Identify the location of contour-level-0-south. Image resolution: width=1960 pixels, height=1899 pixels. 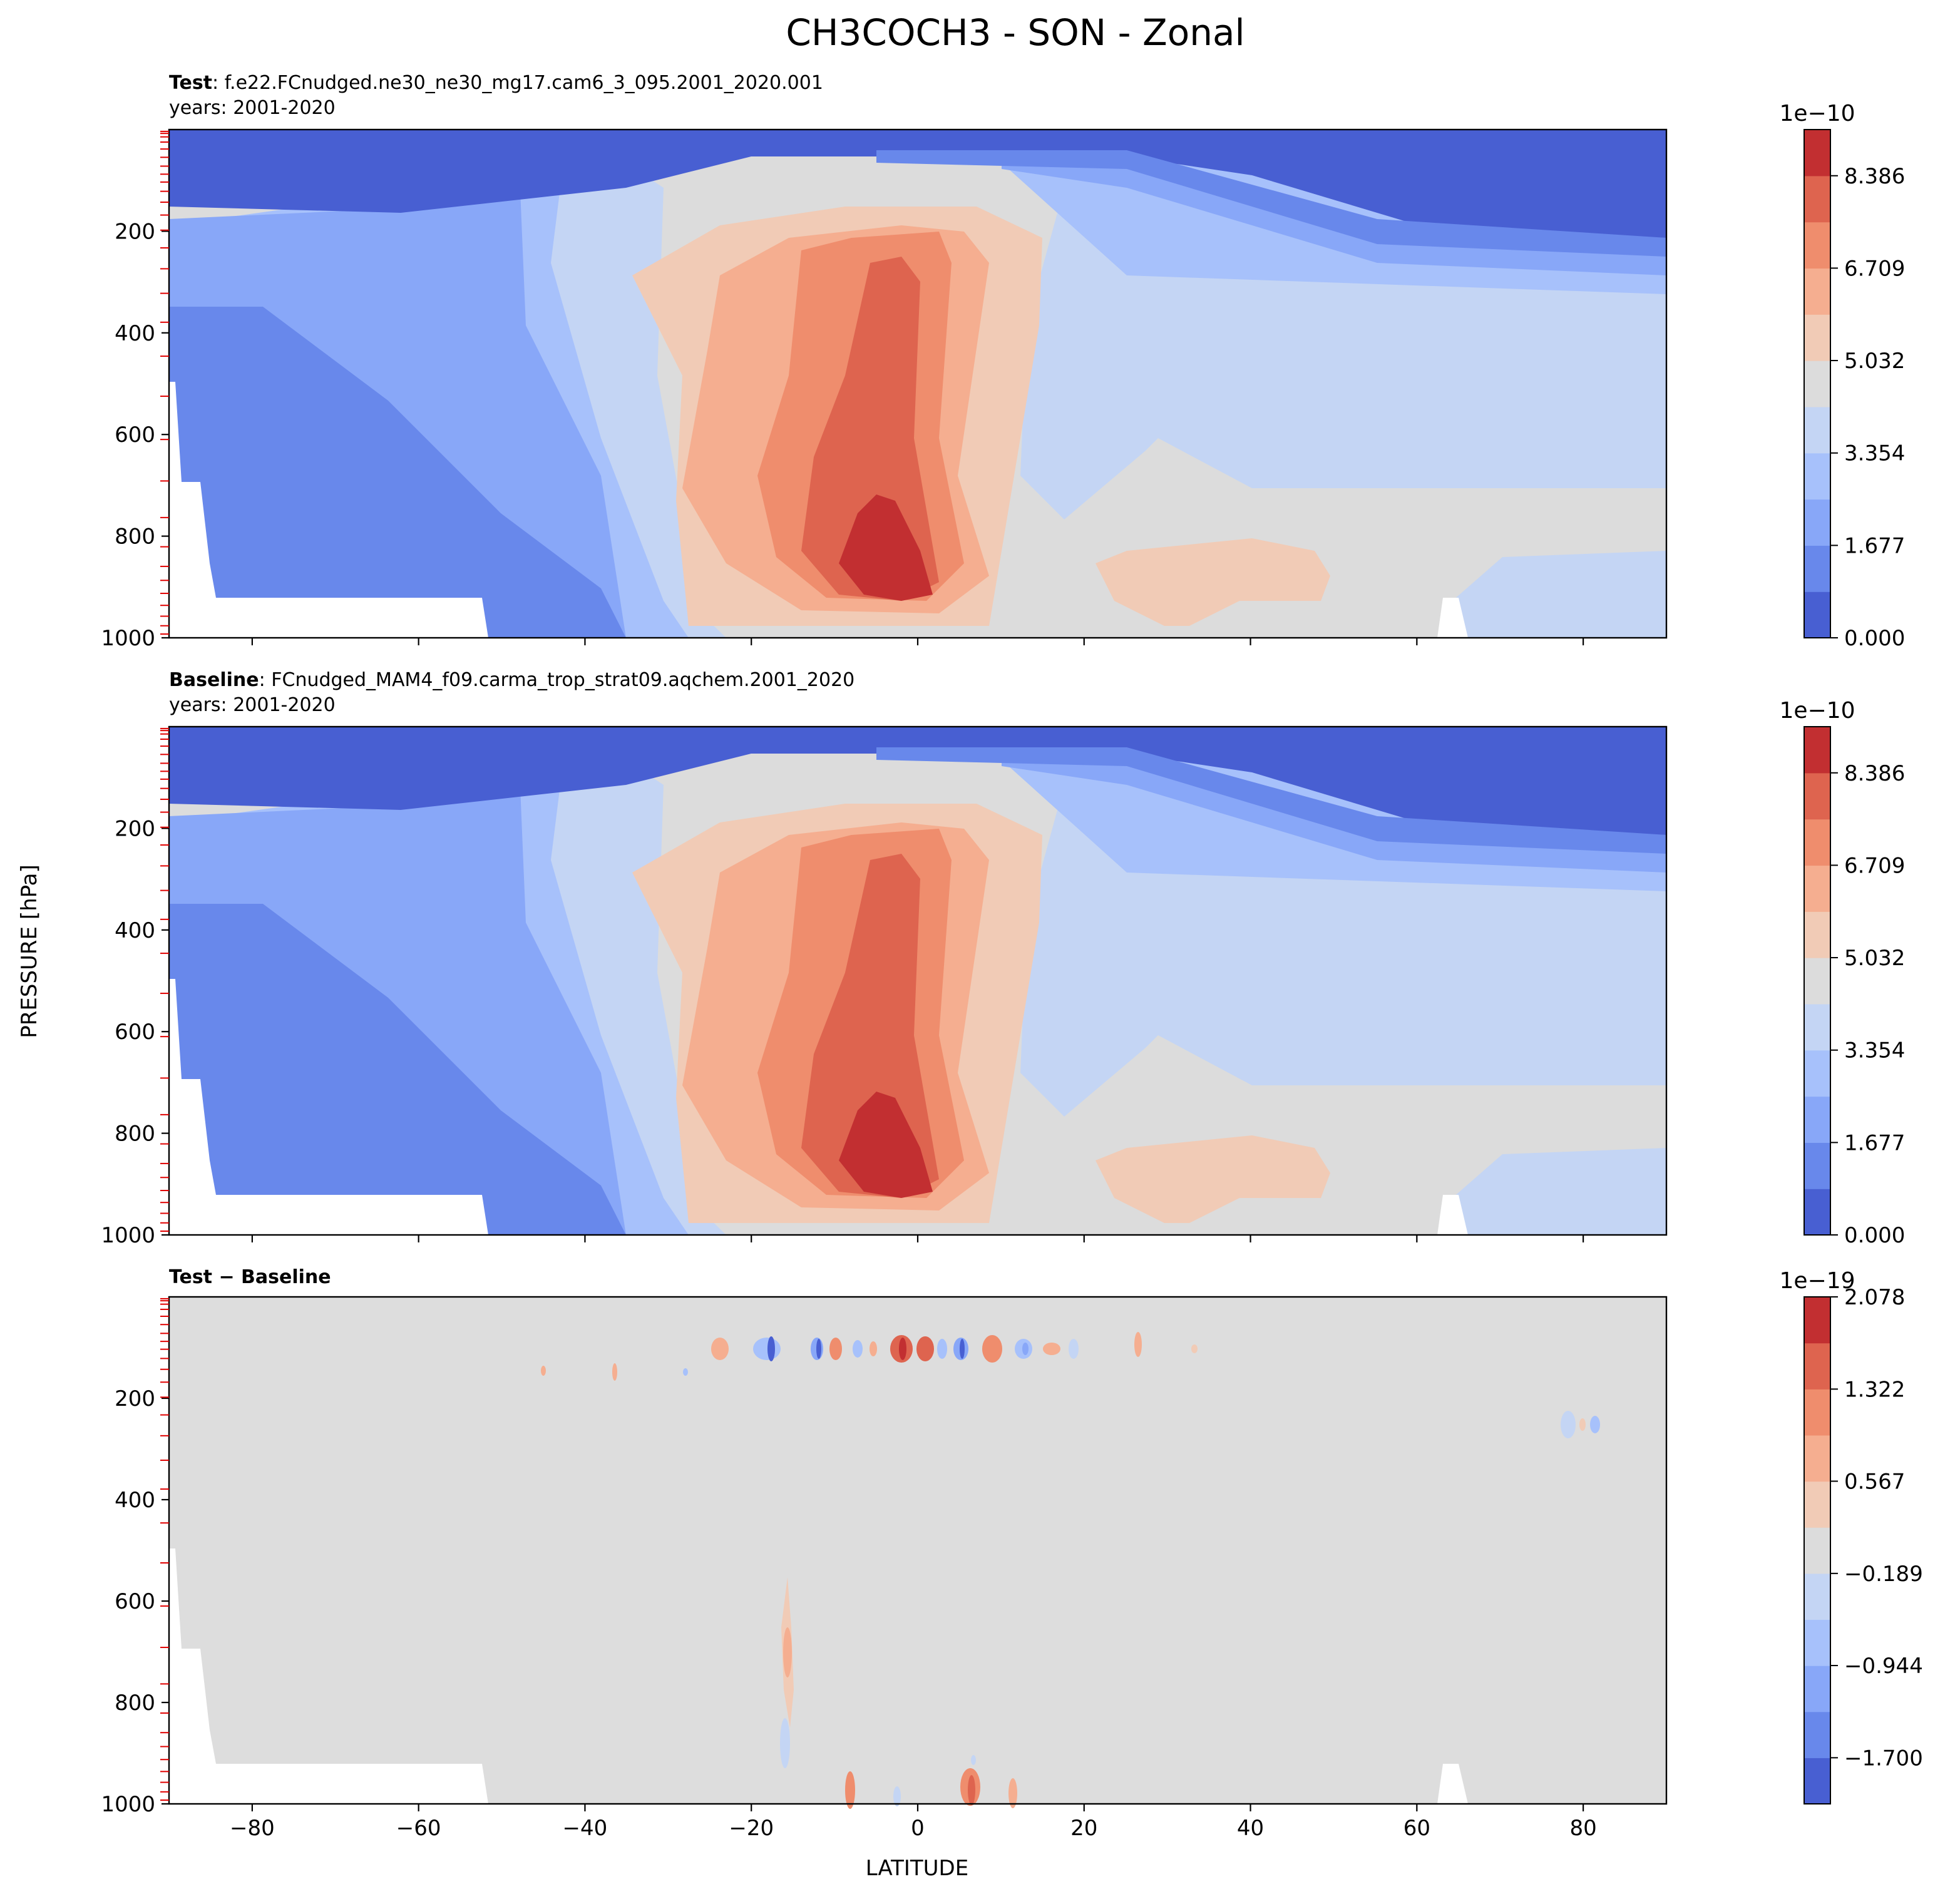
(397, 472).